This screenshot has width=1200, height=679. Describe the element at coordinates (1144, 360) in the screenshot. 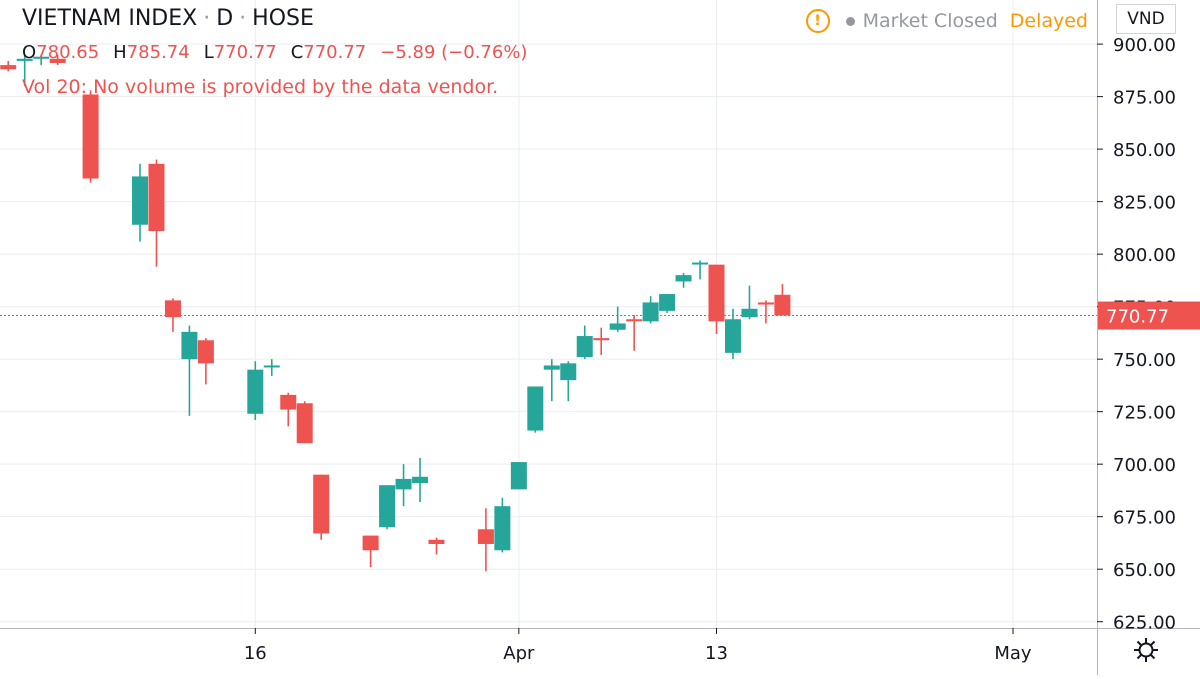

I see `y-tick-label: 750.00` at that location.